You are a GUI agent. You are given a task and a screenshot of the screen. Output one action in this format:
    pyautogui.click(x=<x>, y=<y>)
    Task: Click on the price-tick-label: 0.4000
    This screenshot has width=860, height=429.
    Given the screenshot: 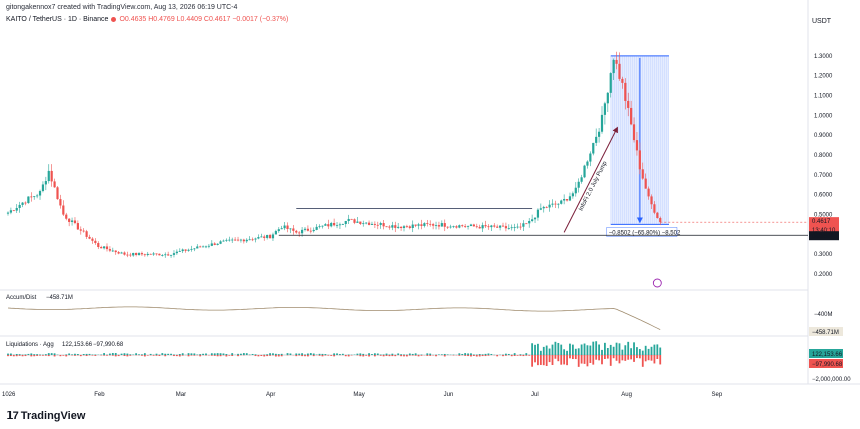 What is the action you would take?
    pyautogui.click(x=823, y=235)
    